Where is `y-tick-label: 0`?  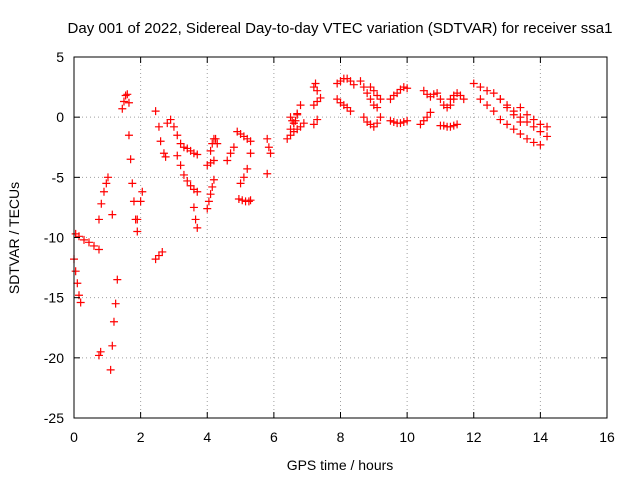
y-tick-label: 0 is located at coordinates (60, 117).